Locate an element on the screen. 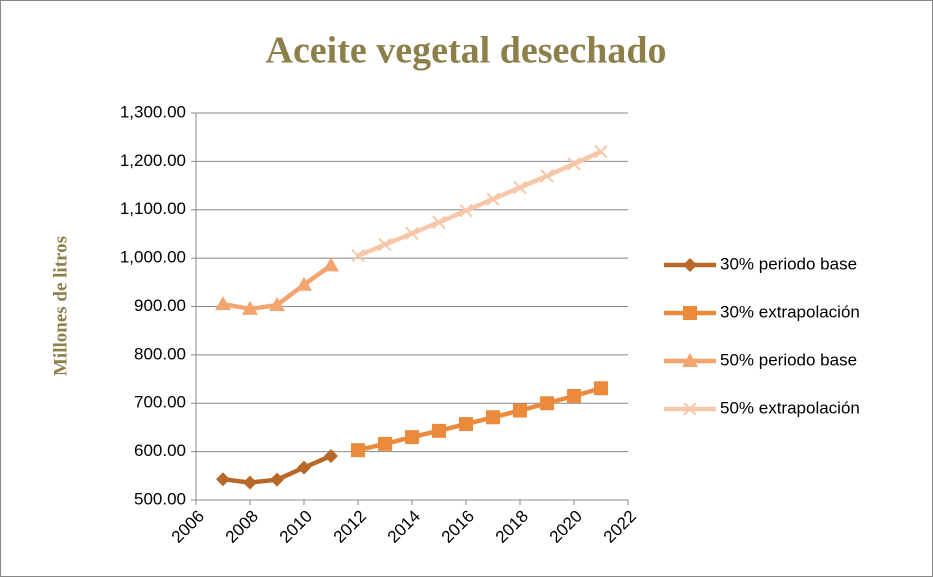  y-tick-label: 500.00 is located at coordinates (160, 498).